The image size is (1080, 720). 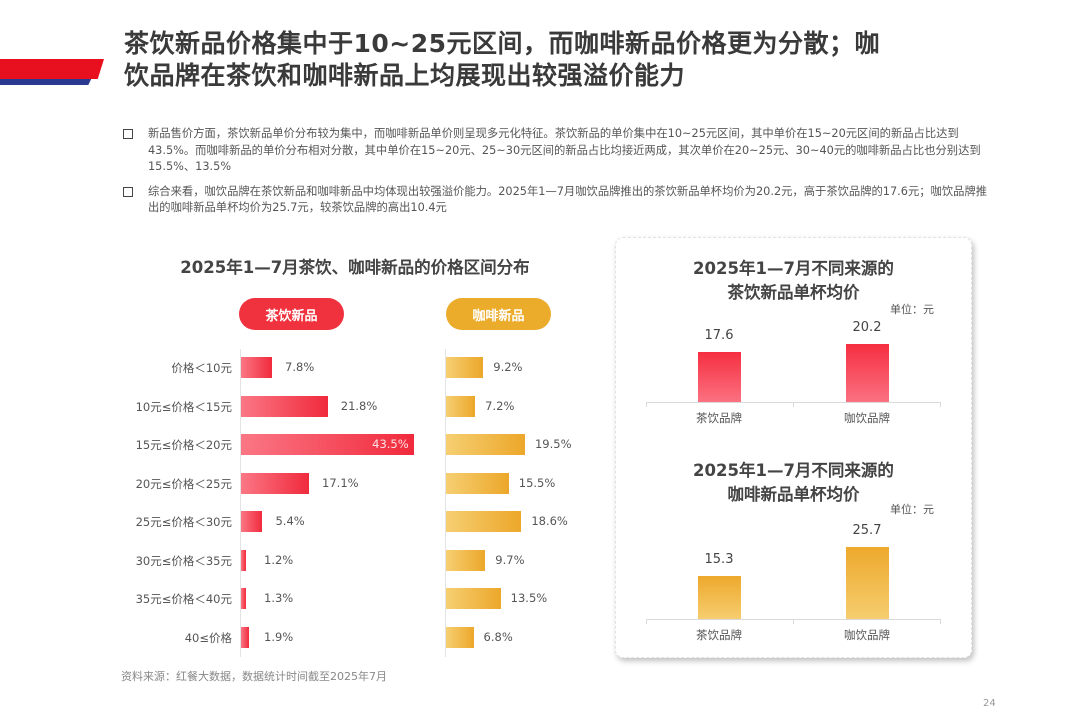 I want to click on coffee-avg-title-line-2: 咖啡新品单杯均价, so click(x=793, y=494).